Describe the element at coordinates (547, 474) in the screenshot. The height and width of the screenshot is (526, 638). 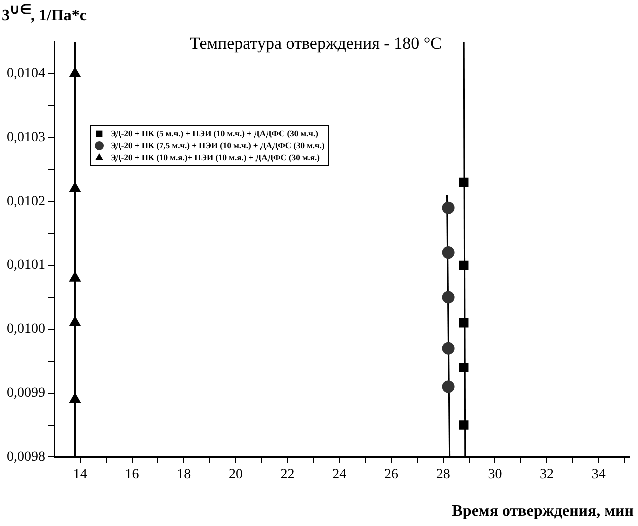
I see `x-tick-label: 32` at that location.